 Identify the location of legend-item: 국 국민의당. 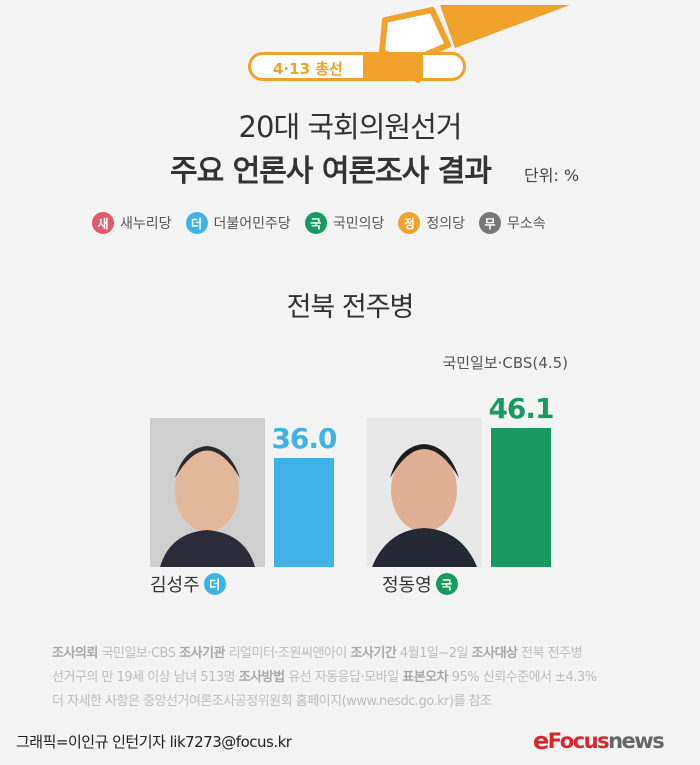
(344, 223).